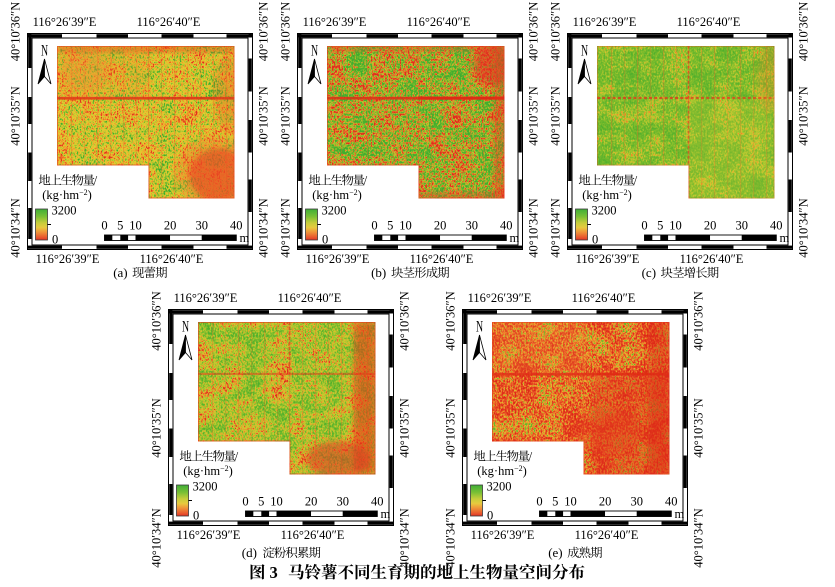 Image resolution: width=835 pixels, height=587 pixels. Describe the element at coordinates (378, 272) in the screenshot. I see `svg-text: (b)` at that location.